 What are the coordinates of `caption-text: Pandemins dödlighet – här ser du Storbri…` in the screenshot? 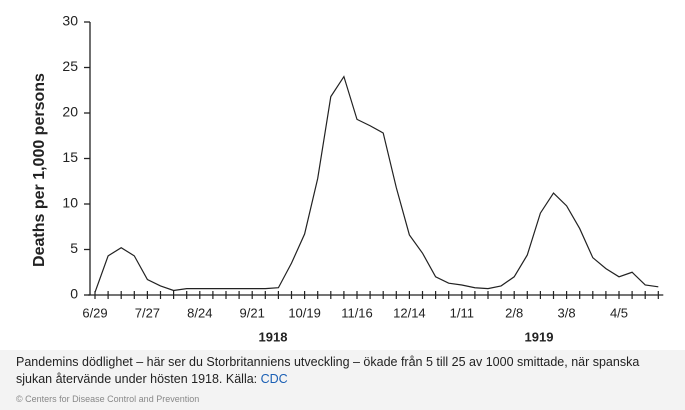 It's located at (328, 370).